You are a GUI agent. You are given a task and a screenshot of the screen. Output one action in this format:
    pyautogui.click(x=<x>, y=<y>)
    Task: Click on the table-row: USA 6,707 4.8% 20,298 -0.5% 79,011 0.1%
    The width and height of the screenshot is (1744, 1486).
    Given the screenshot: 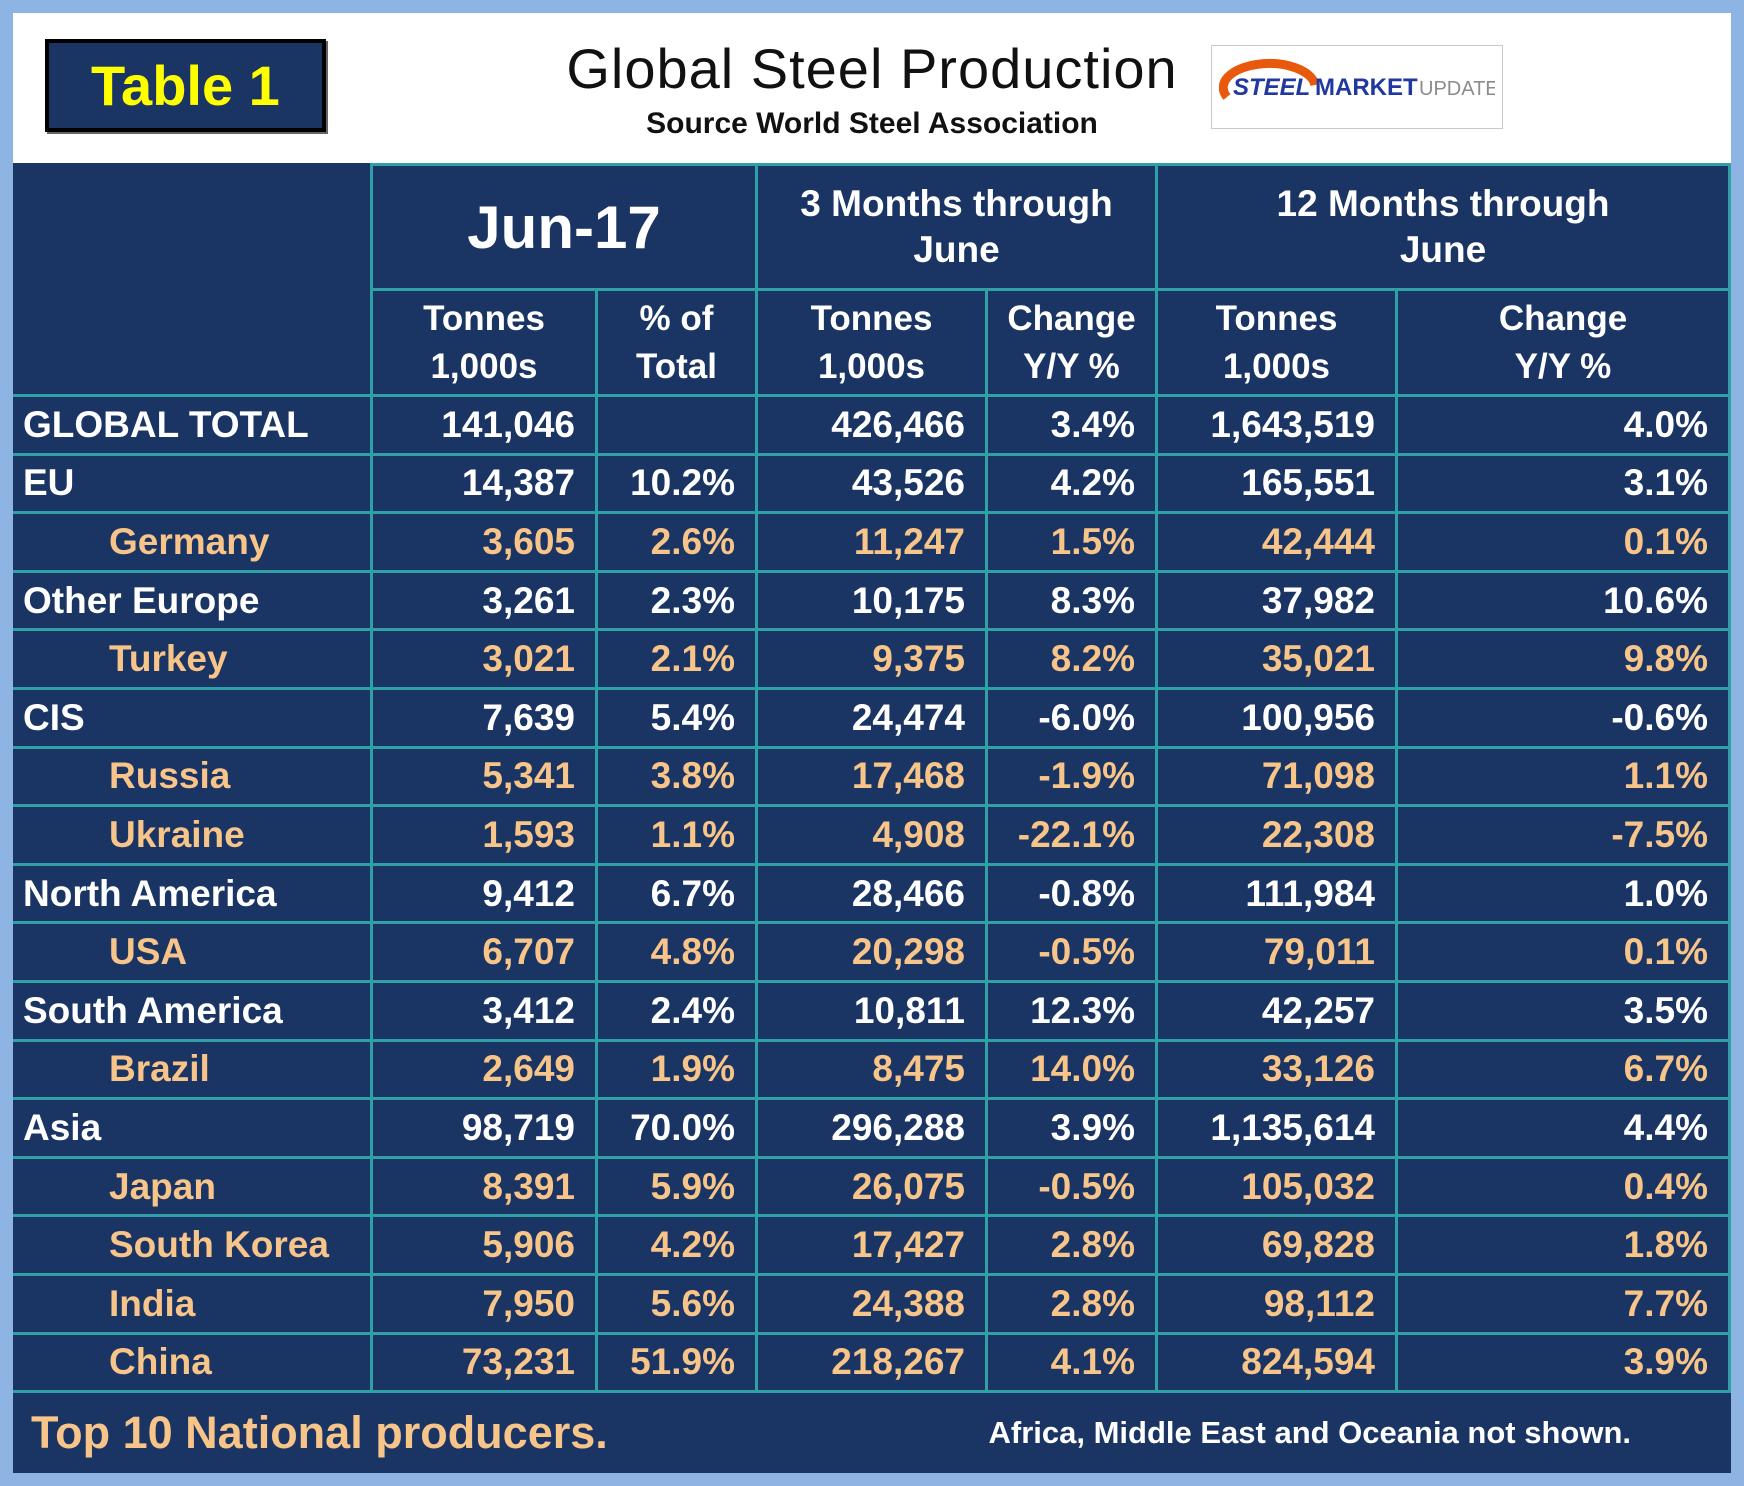 What is the action you would take?
    pyautogui.click(x=872, y=953)
    